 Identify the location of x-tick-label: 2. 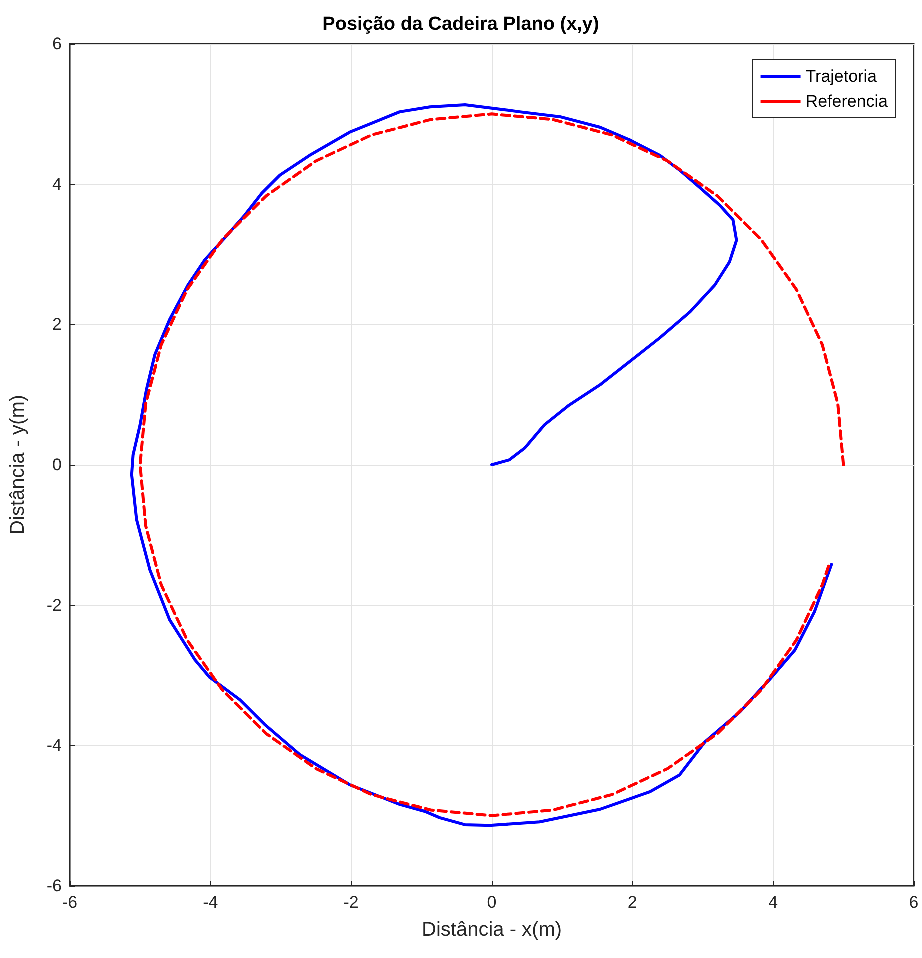
(633, 902).